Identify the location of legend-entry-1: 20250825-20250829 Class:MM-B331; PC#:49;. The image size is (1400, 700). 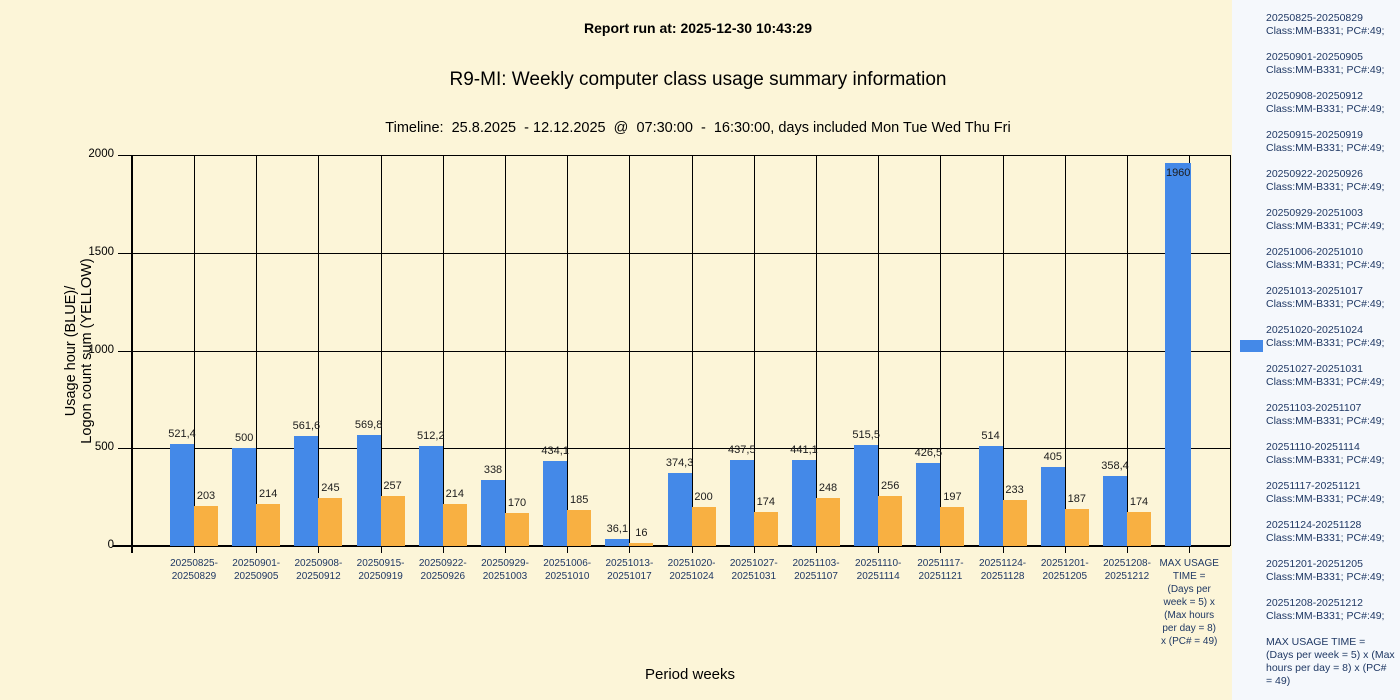
(1331, 25).